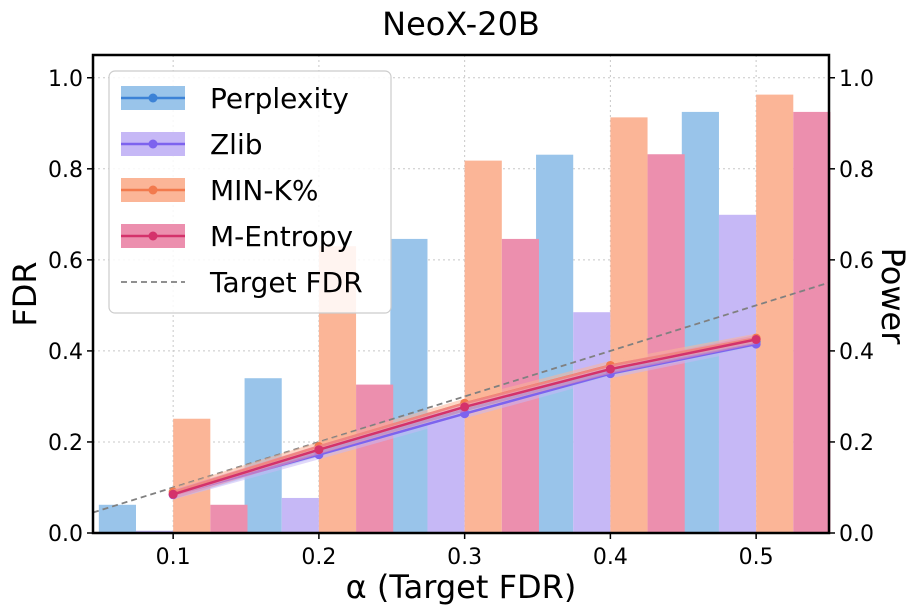  I want to click on y-right-tick-label: 0.2, so click(856, 443).